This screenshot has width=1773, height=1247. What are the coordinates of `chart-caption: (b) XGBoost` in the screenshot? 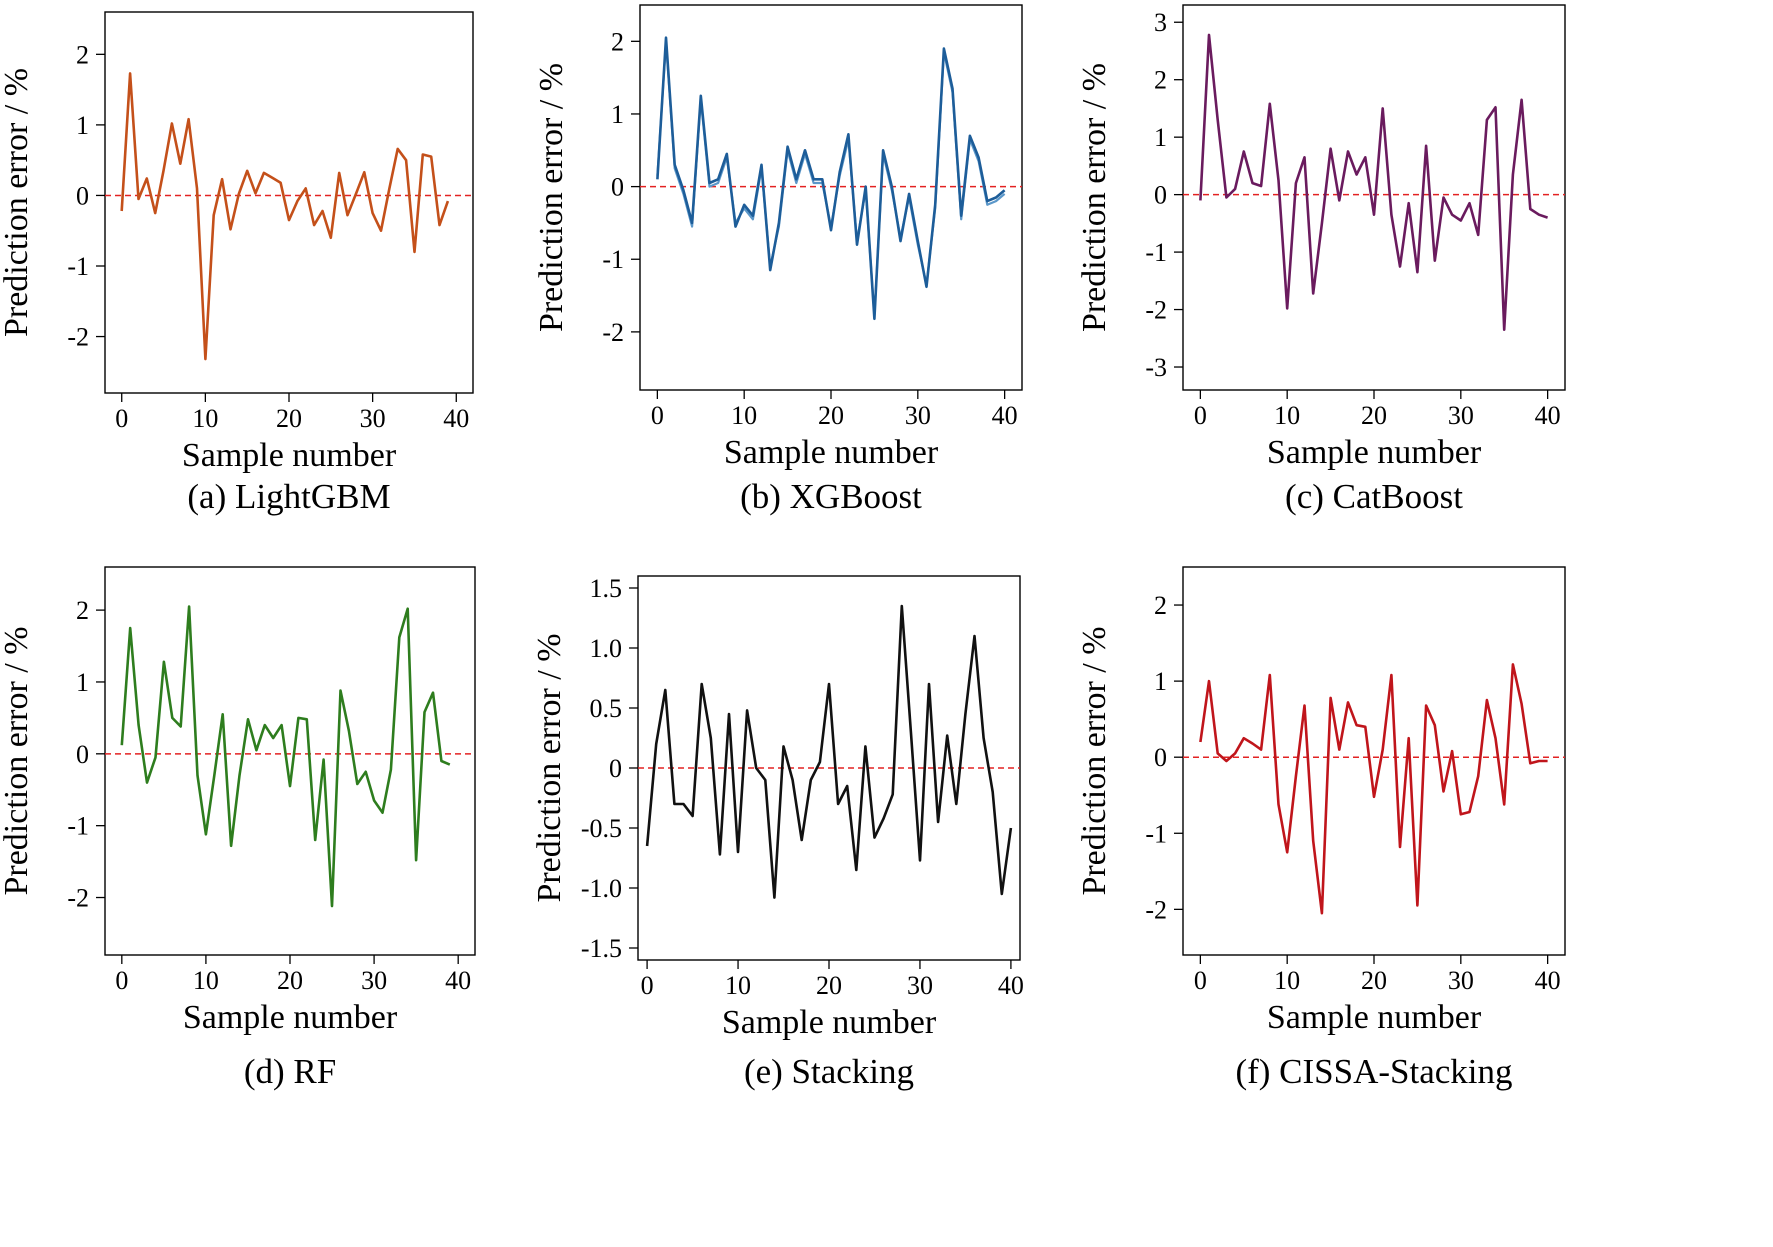 It's located at (831, 496).